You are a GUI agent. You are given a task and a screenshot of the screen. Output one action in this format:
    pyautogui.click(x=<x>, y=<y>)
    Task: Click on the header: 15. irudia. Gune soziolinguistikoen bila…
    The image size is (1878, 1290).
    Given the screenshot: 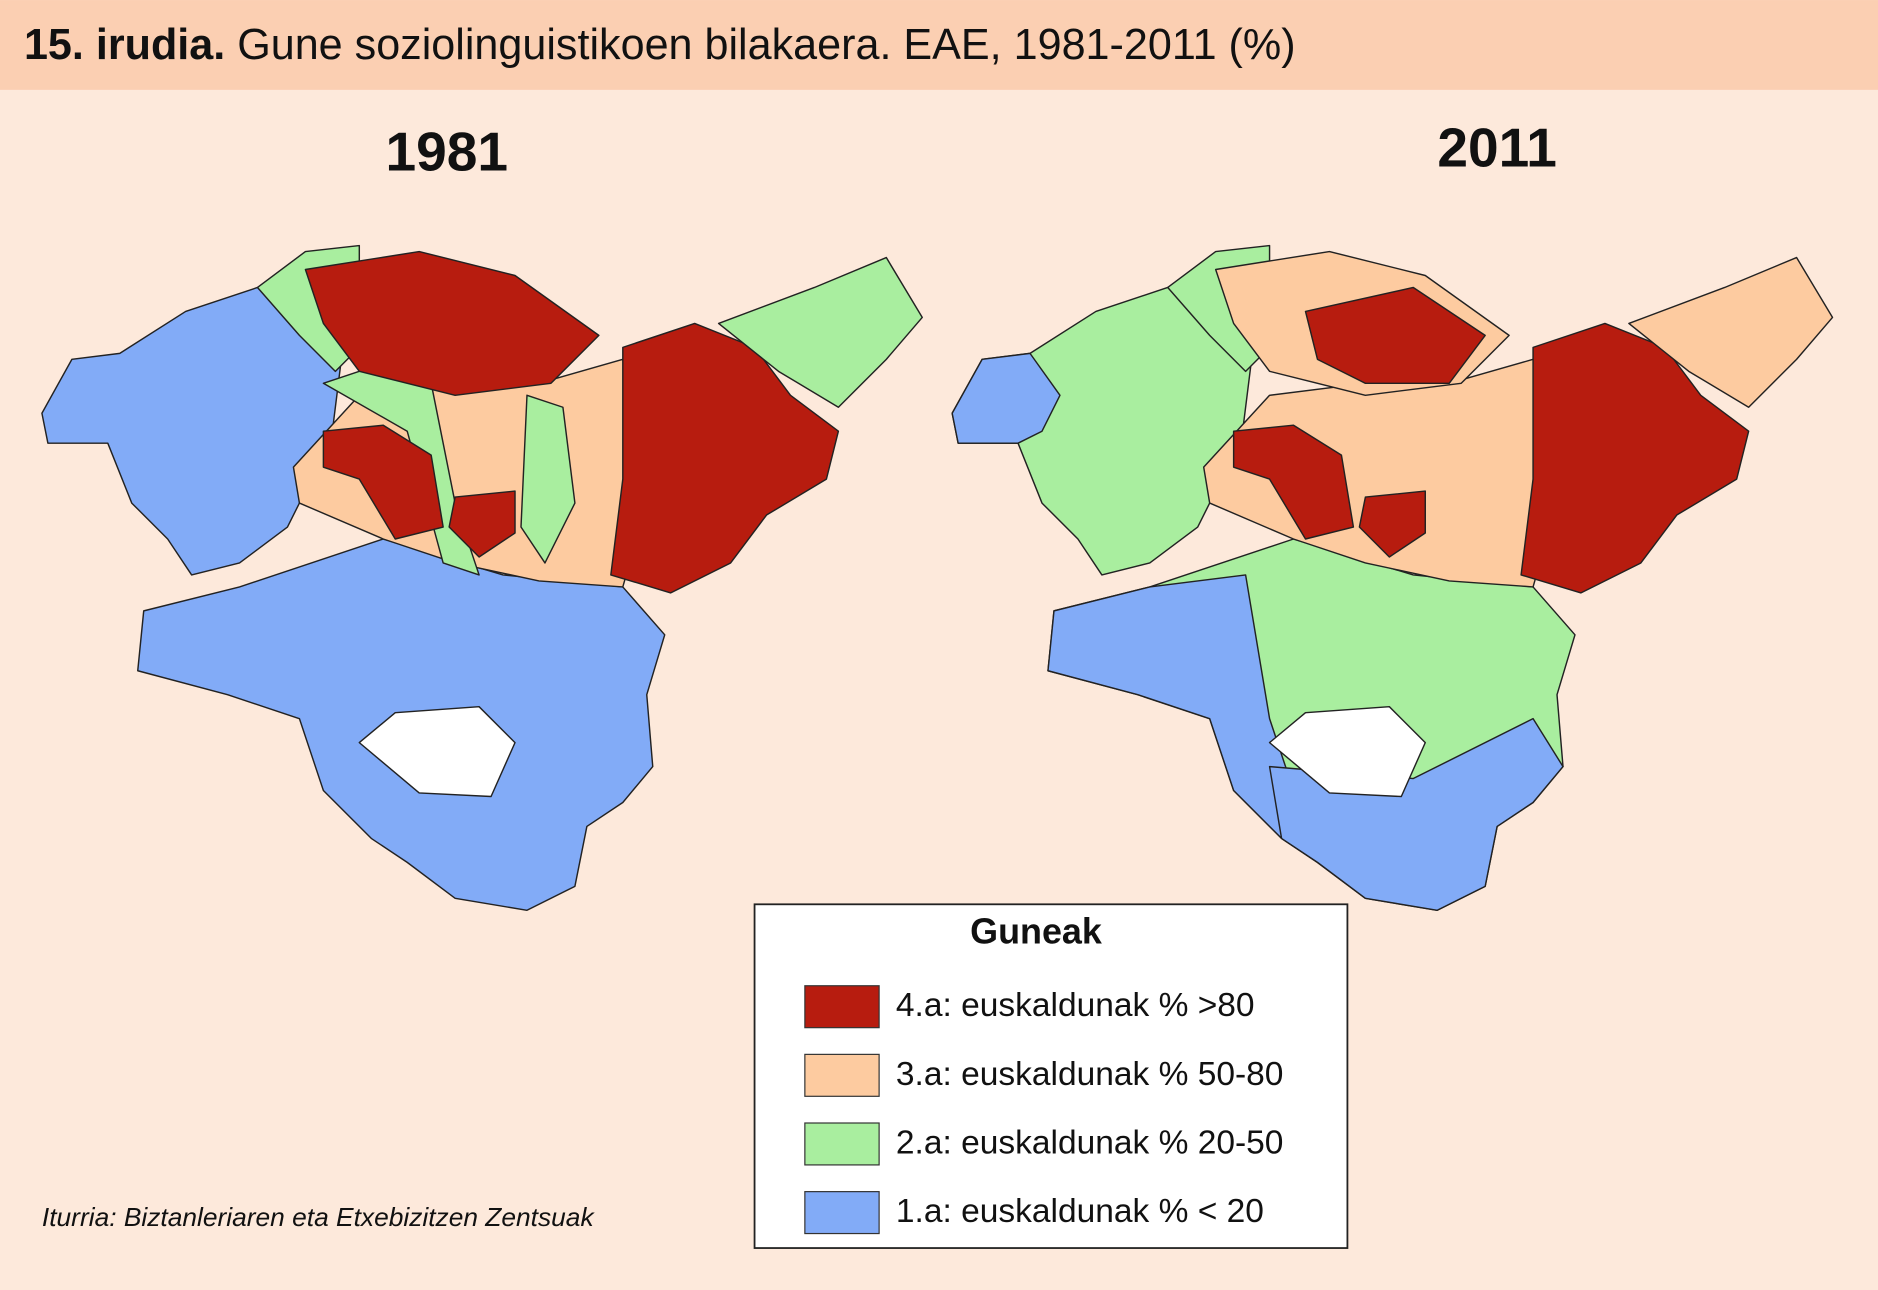 What is the action you would take?
    pyautogui.click(x=660, y=45)
    